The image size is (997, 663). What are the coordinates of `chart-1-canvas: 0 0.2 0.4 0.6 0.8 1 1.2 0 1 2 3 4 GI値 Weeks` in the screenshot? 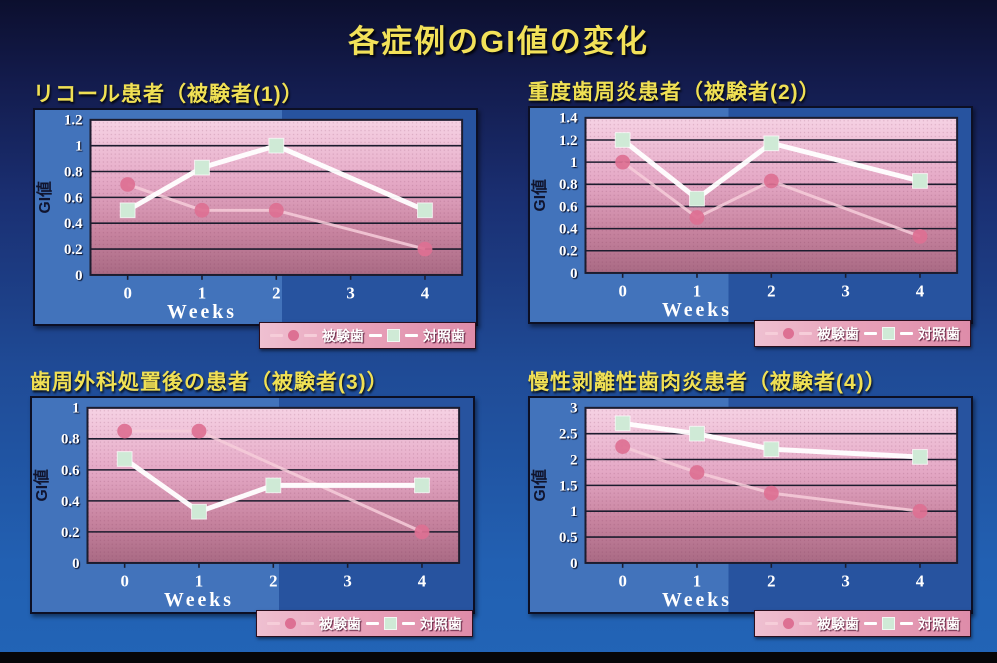 It's located at (249, 218).